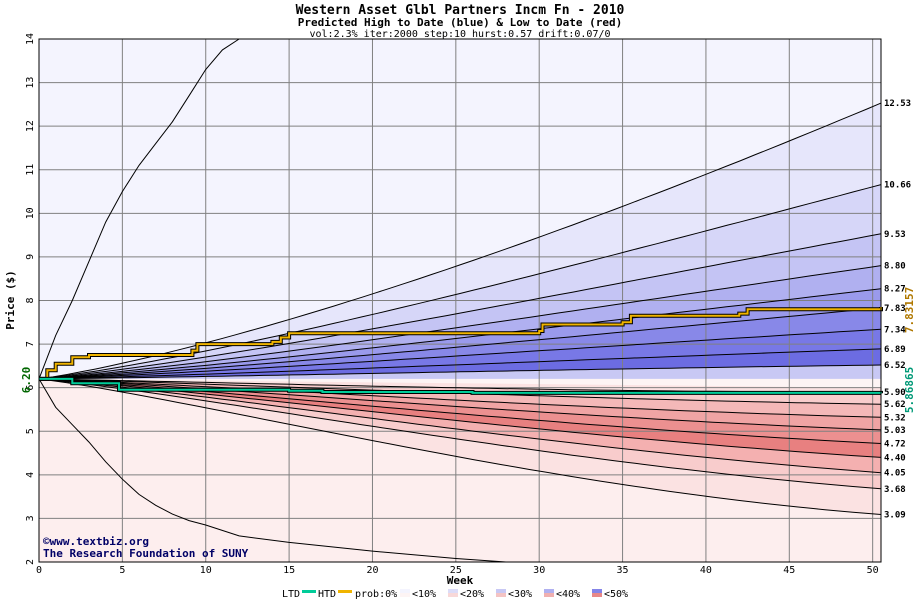 The height and width of the screenshot is (600, 920). Describe the element at coordinates (291, 594) in the screenshot. I see `legend-ltd-label: LTD` at that location.